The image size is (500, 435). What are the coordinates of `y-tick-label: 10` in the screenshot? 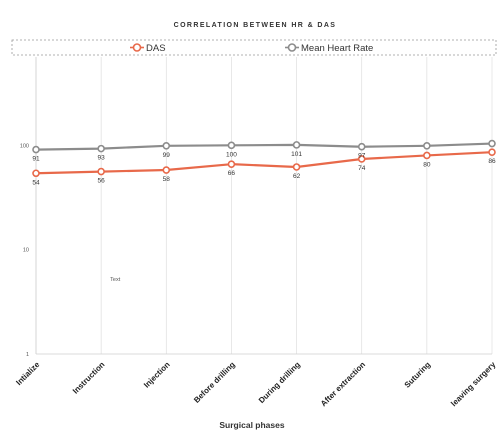 It's located at (26, 251).